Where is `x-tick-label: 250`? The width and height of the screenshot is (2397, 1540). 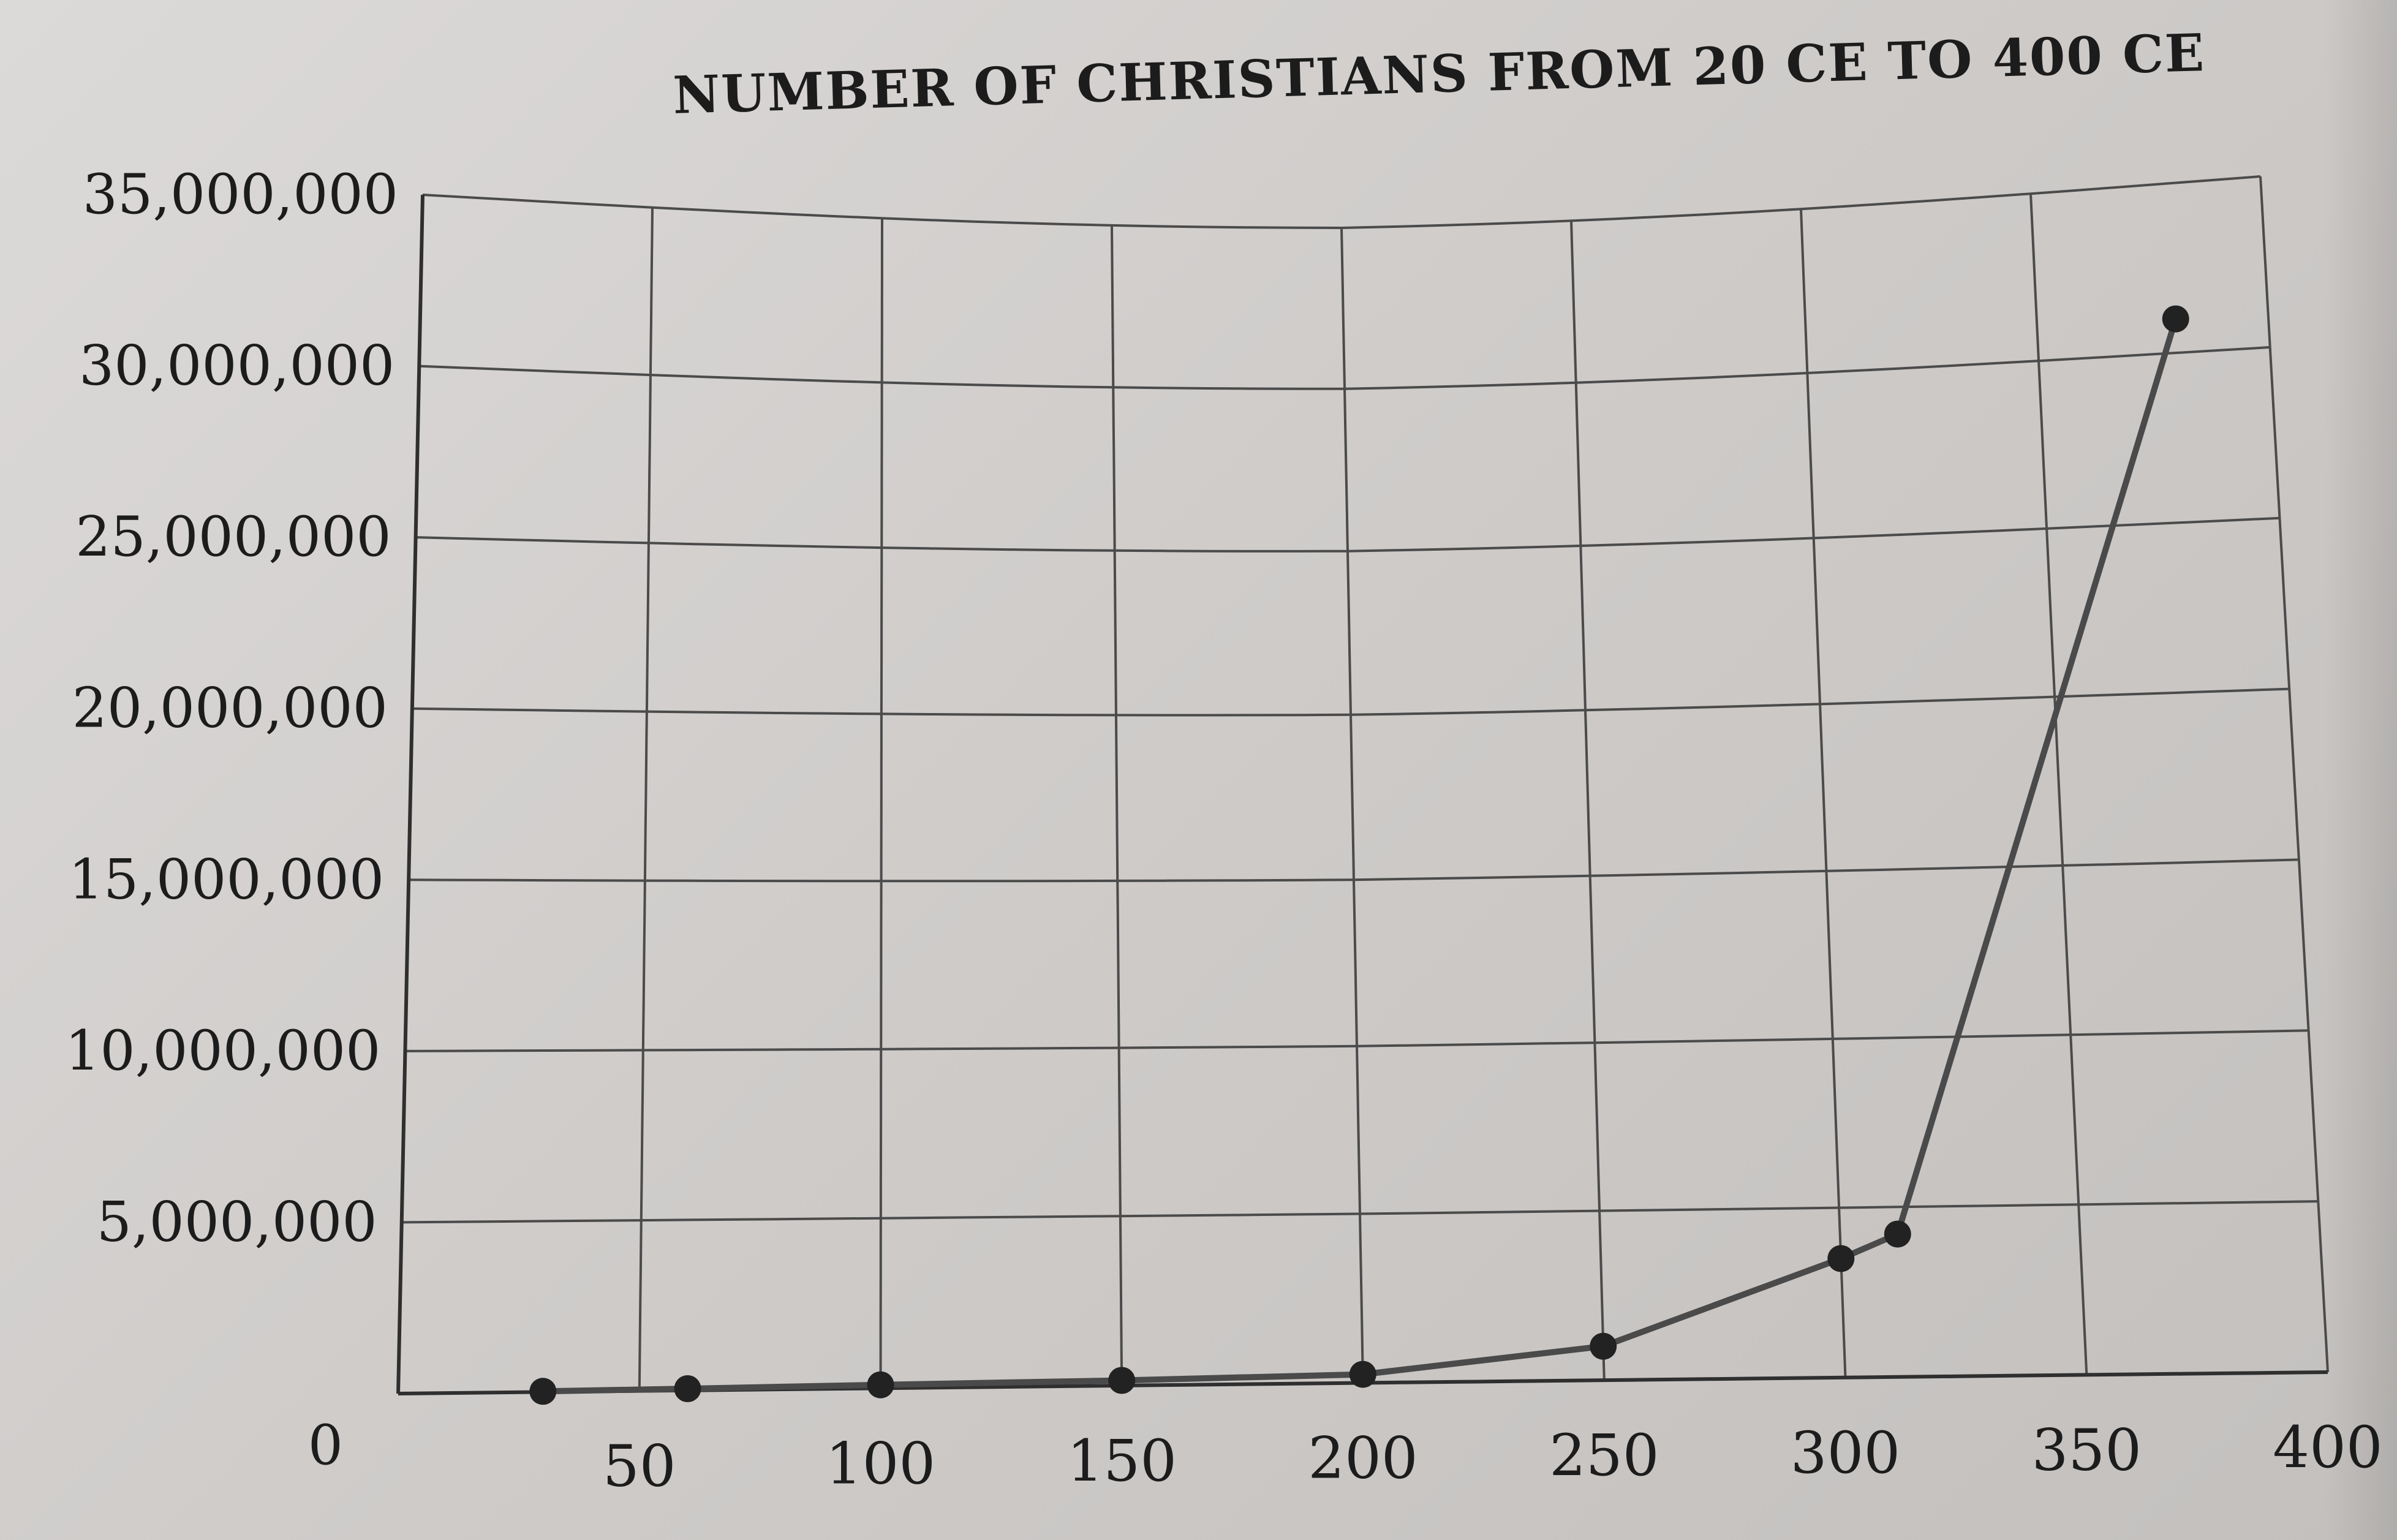
x-tick-label: 250 is located at coordinates (1604, 1455).